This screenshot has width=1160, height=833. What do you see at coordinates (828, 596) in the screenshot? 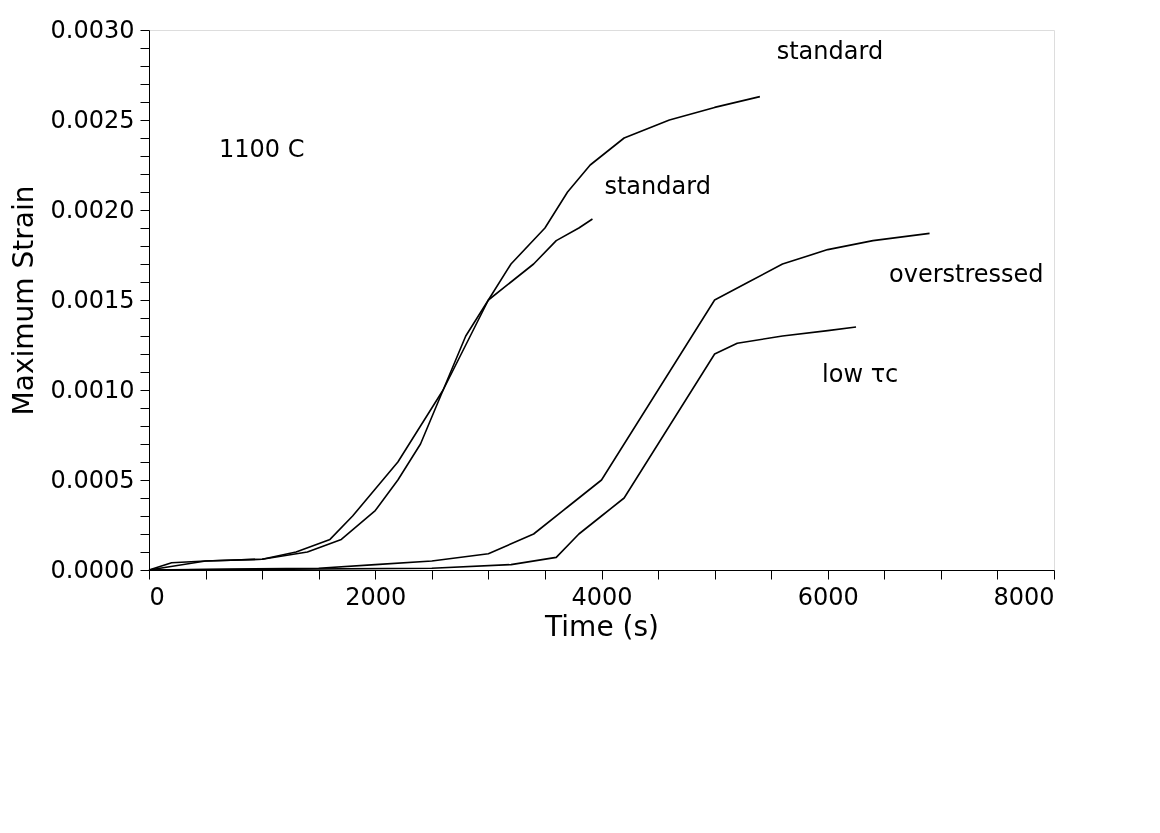
I see `x-tick-label: 6000` at bounding box center [828, 596].